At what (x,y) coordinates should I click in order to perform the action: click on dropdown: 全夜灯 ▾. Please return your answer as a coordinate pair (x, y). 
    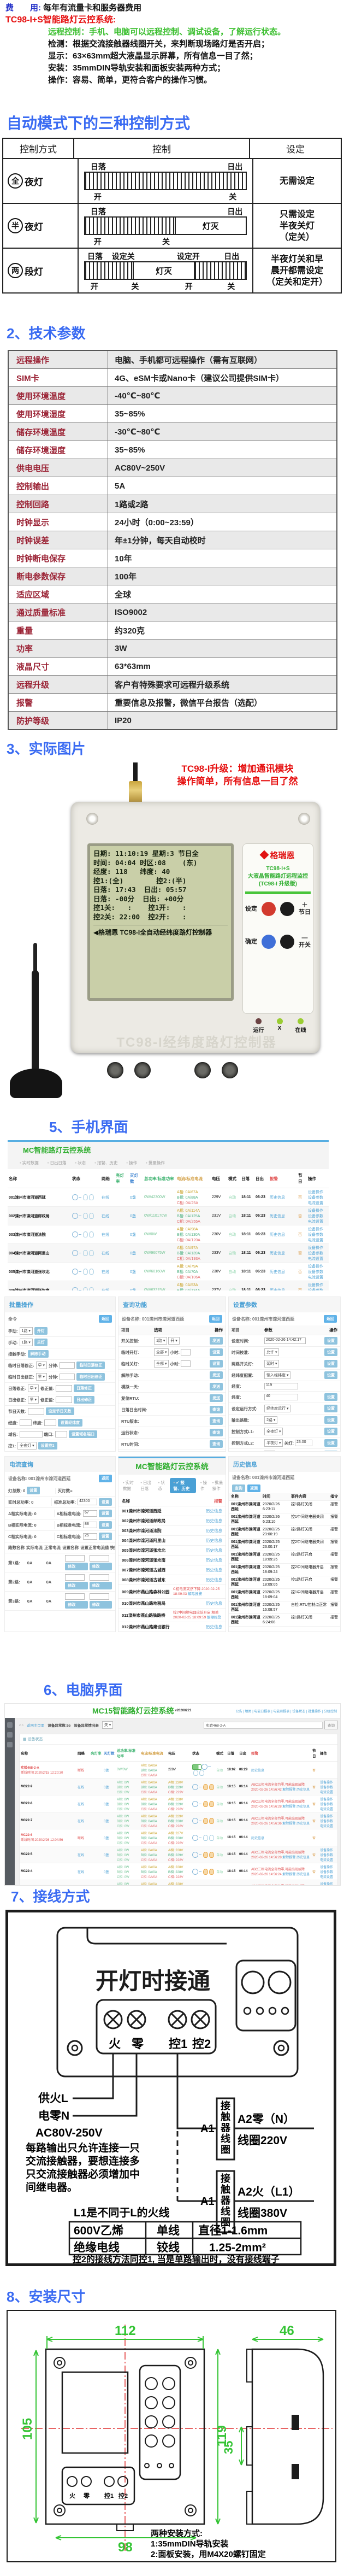
    Looking at the image, I should click on (27, 1446).